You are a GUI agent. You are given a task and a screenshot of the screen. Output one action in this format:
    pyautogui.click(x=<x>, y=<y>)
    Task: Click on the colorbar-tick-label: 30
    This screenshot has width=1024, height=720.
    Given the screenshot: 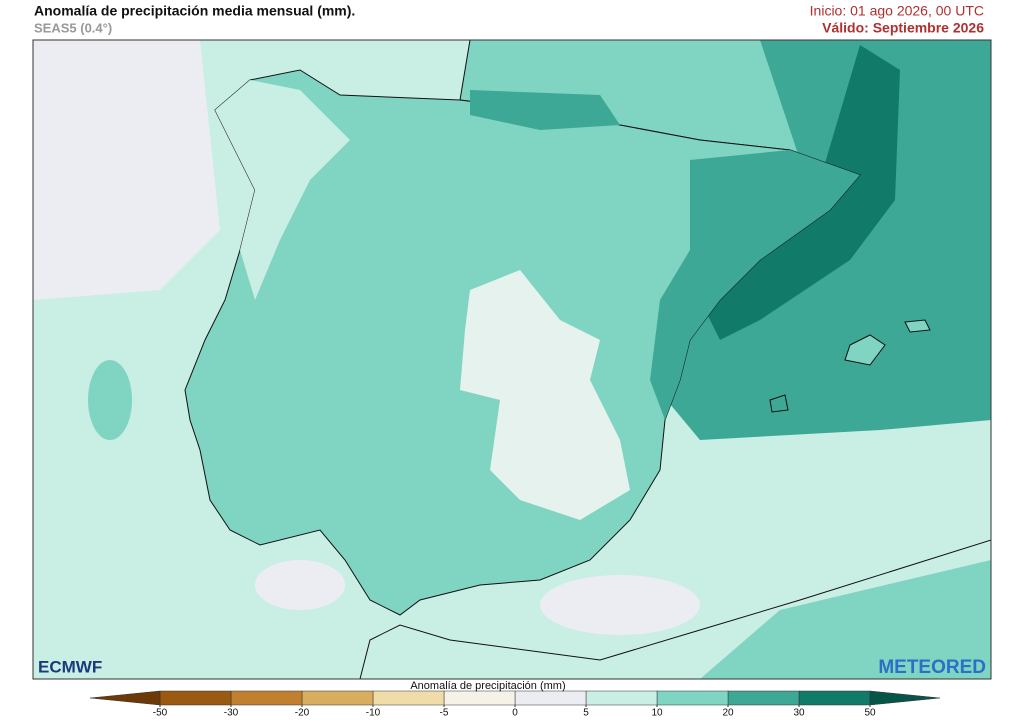 What is the action you would take?
    pyautogui.click(x=799, y=713)
    